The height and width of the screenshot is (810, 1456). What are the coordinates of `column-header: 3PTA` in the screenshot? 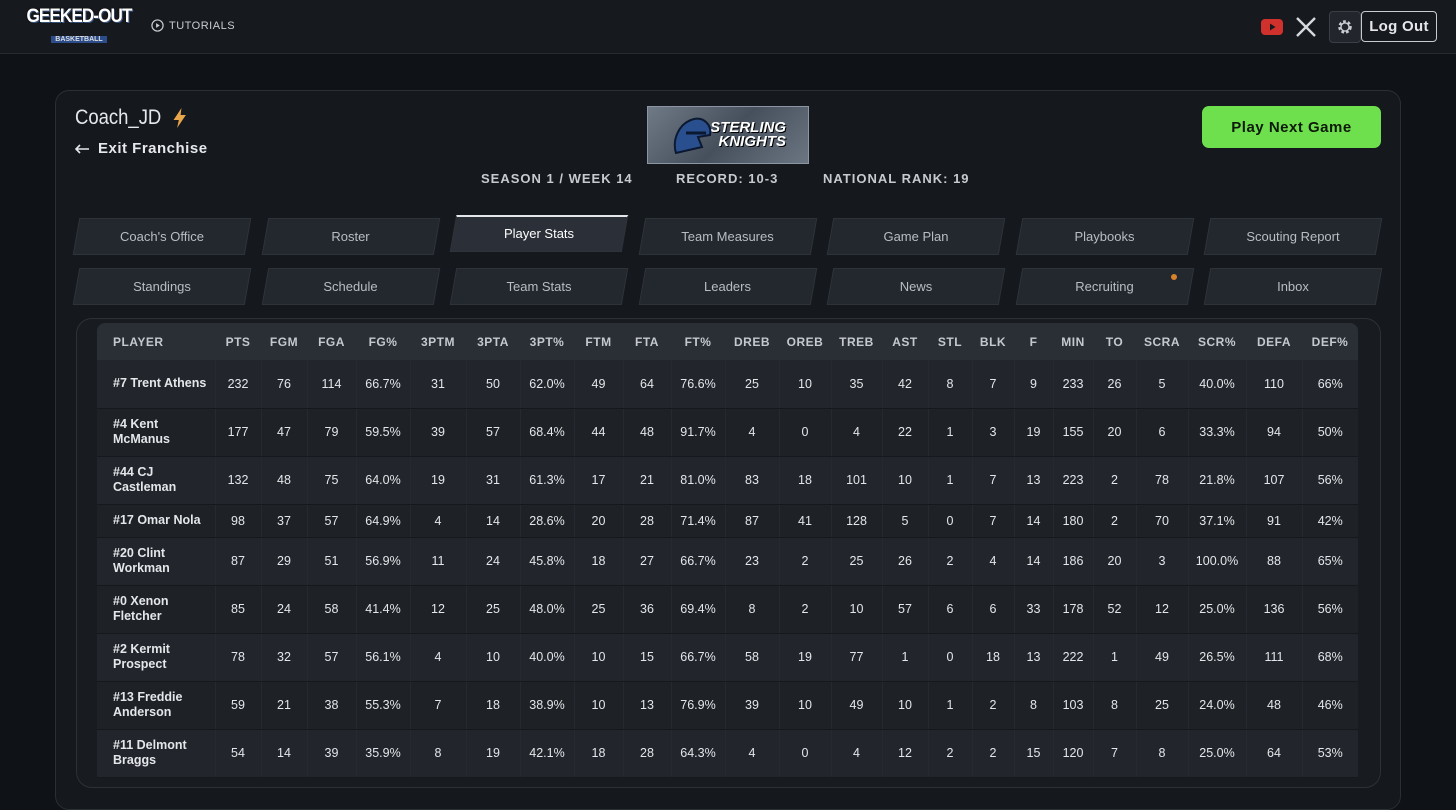 It's located at (493, 341).